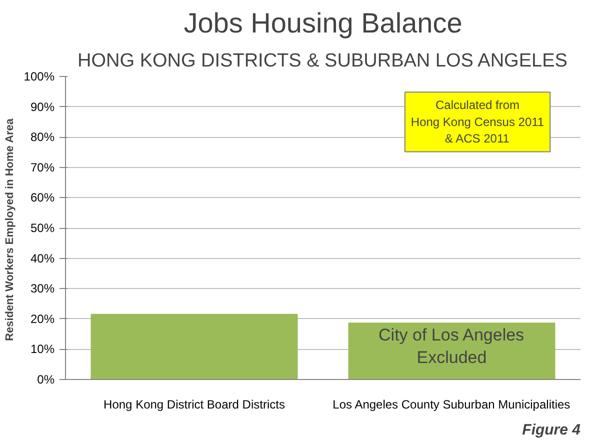 The height and width of the screenshot is (443, 595). I want to click on caption: Figure 4, so click(552, 430).